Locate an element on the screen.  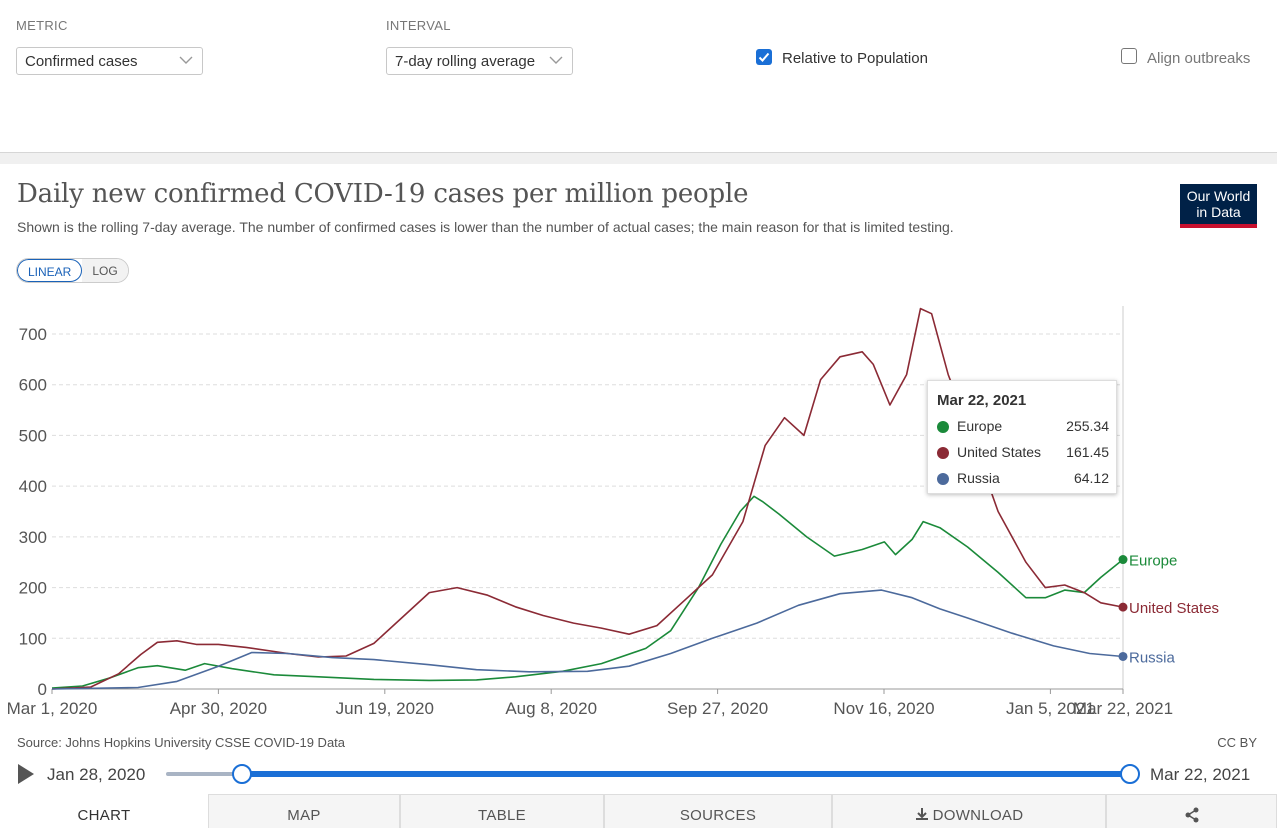
download-icon is located at coordinates (921, 814).